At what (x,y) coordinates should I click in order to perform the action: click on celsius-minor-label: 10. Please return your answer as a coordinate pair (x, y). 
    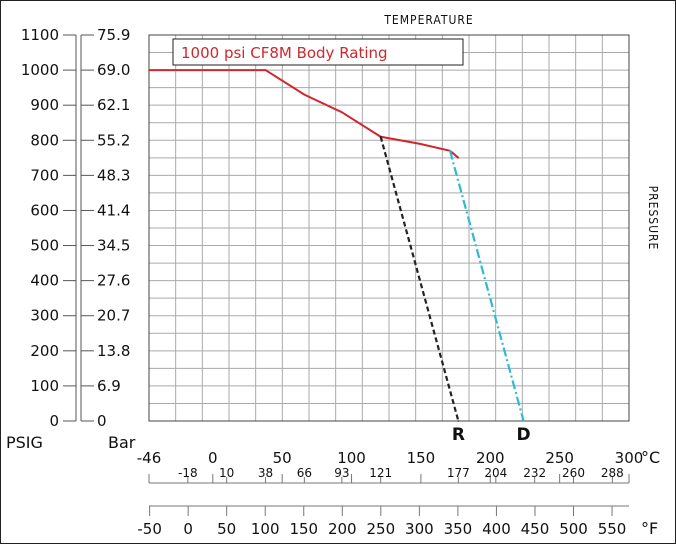
    Looking at the image, I should click on (226, 473).